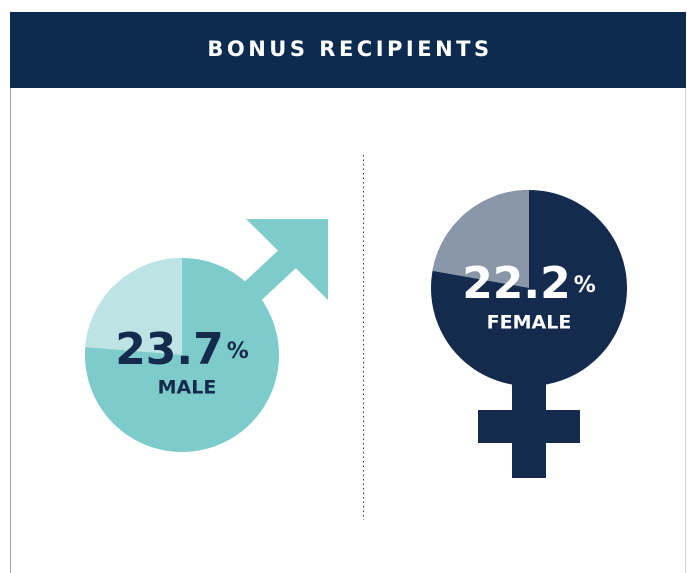 The image size is (687, 573). I want to click on value-number: 22.2, so click(516, 283).